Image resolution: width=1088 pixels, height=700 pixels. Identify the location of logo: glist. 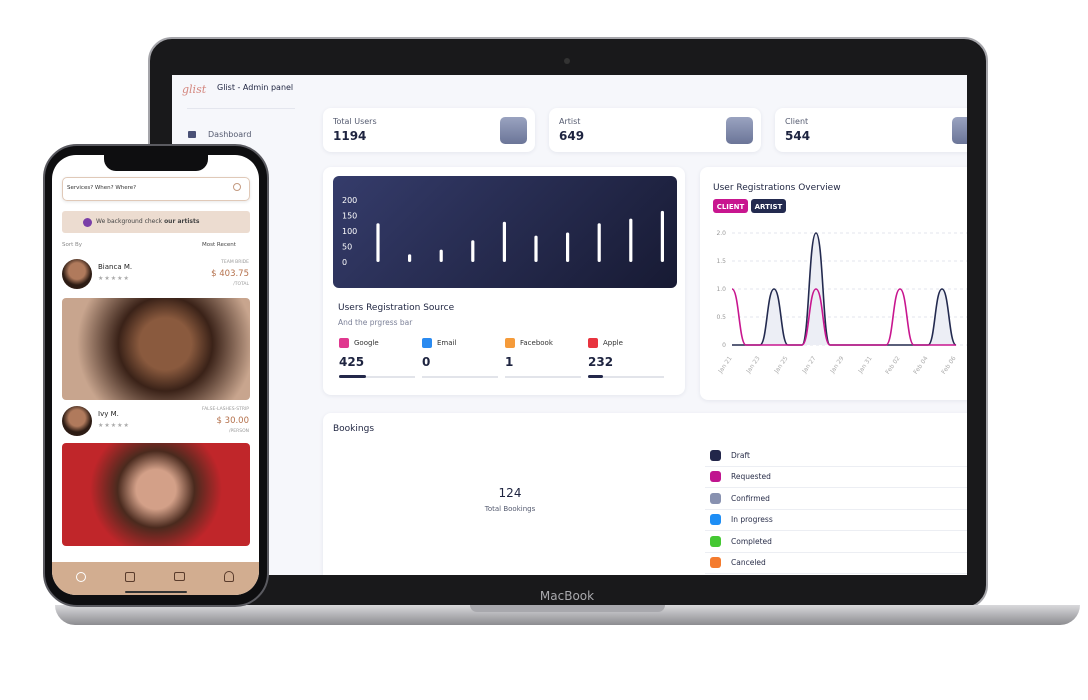
(194, 89).